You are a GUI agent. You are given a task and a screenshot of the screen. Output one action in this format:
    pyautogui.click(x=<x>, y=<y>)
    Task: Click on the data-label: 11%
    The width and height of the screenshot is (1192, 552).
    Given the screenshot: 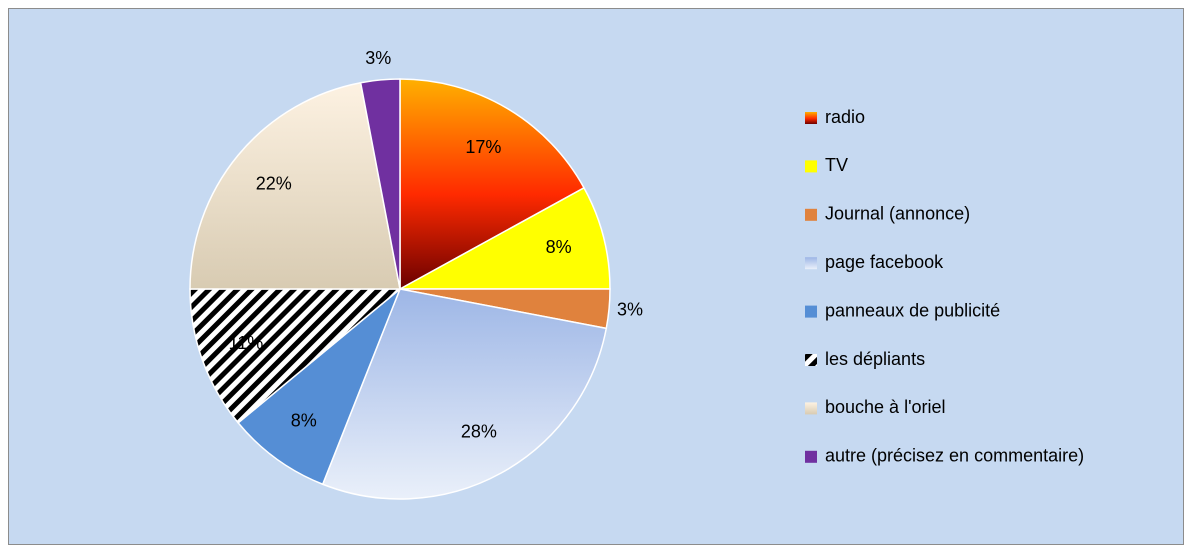 What is the action you would take?
    pyautogui.click(x=246, y=343)
    